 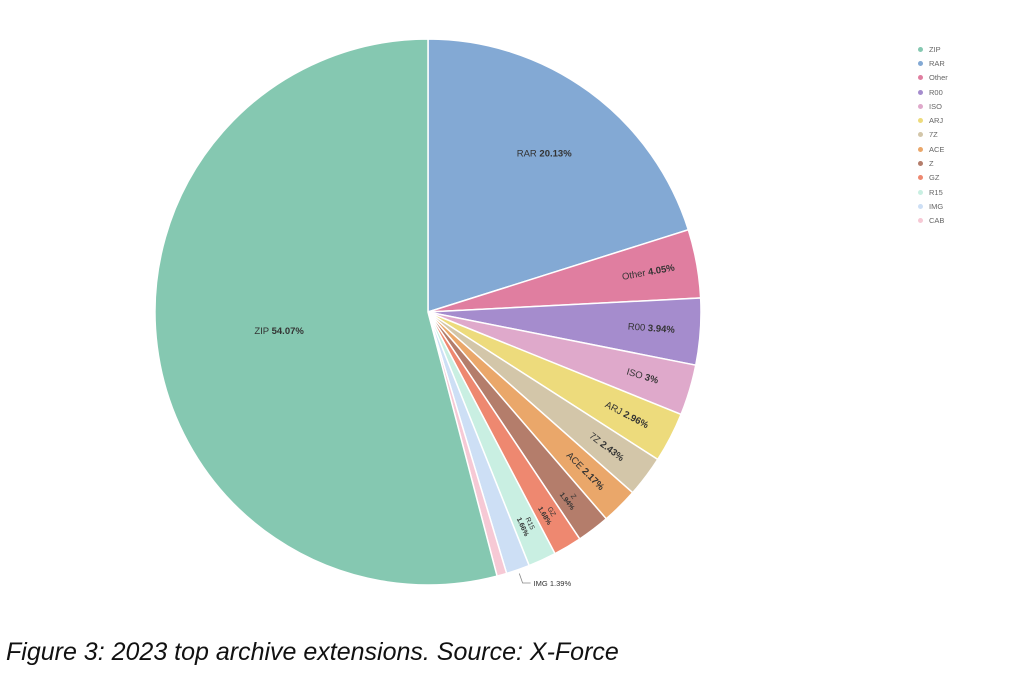 I want to click on slice-label-other: Other 4.05%, so click(x=648, y=272).